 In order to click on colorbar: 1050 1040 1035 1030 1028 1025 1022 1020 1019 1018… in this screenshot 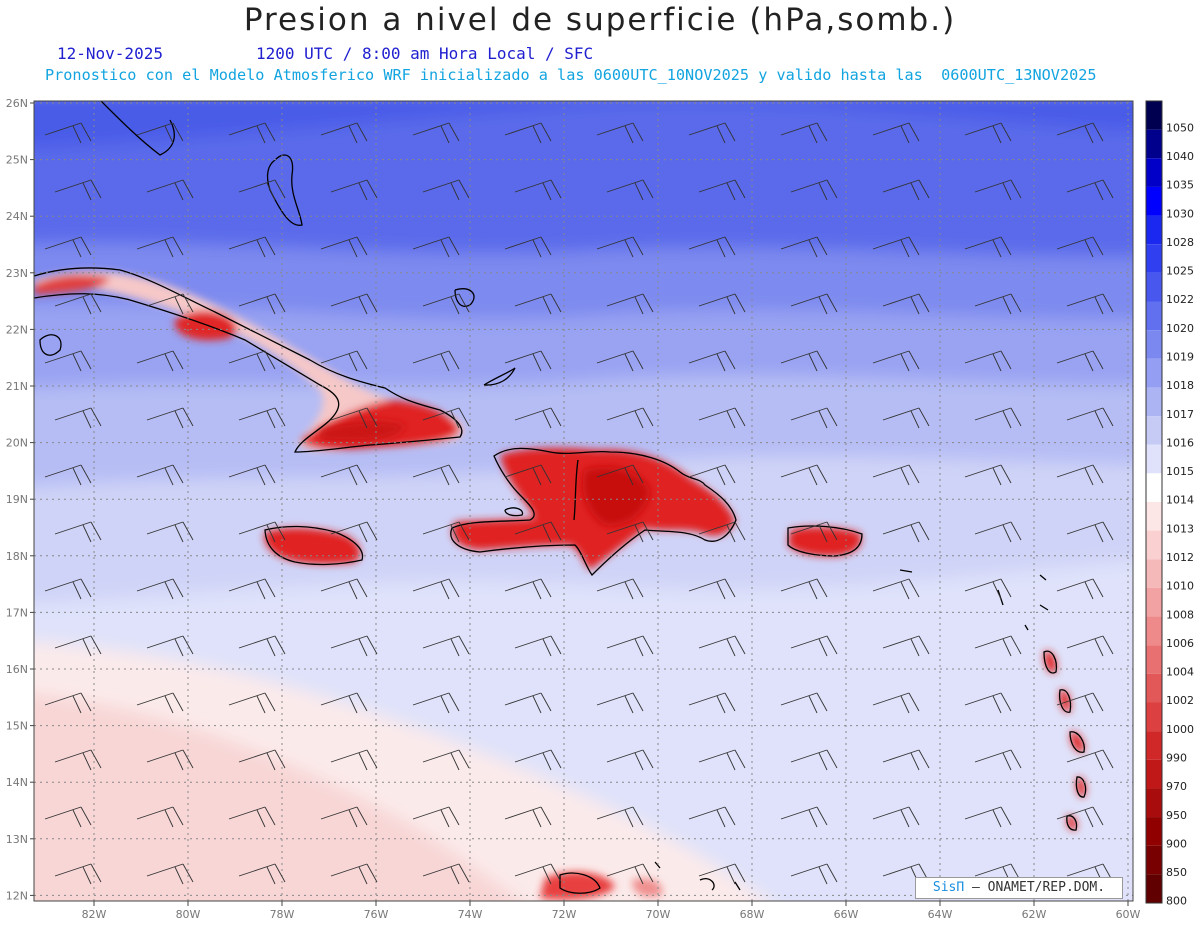, I will do `click(1169, 504)`.